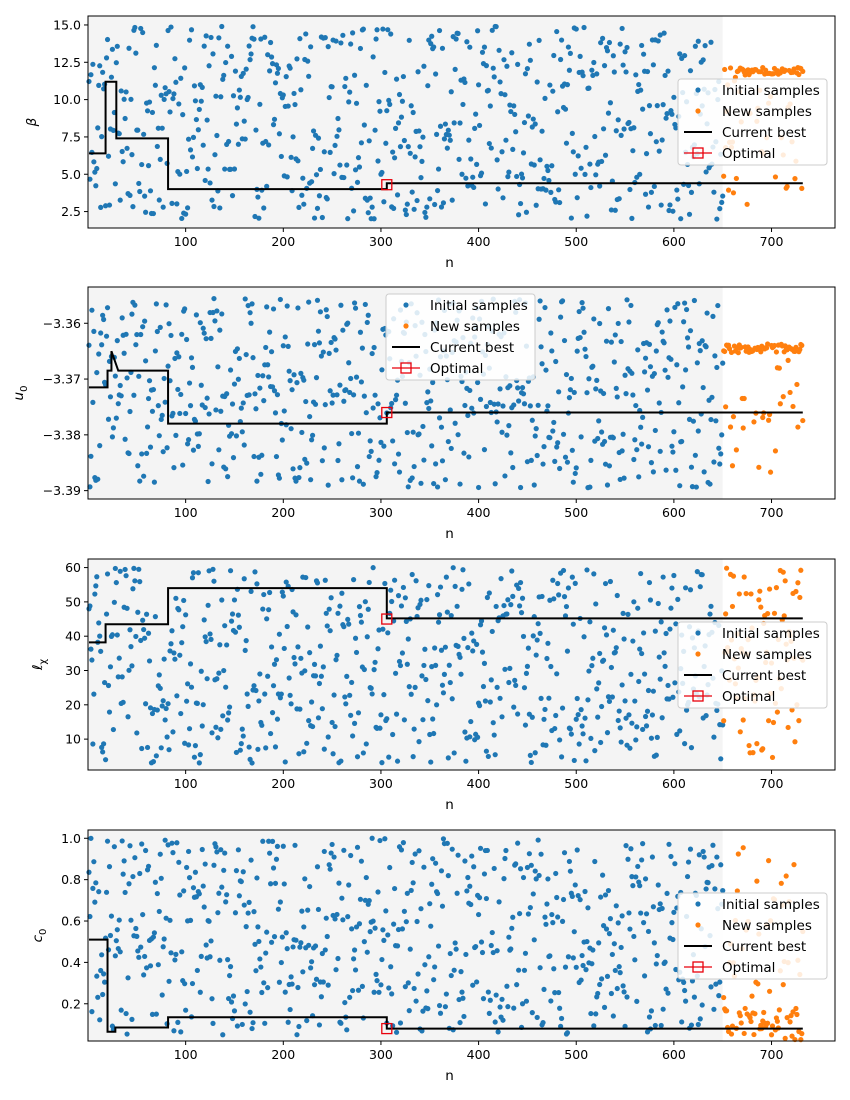  I want to click on x-axis-label: n, so click(449, 1076).